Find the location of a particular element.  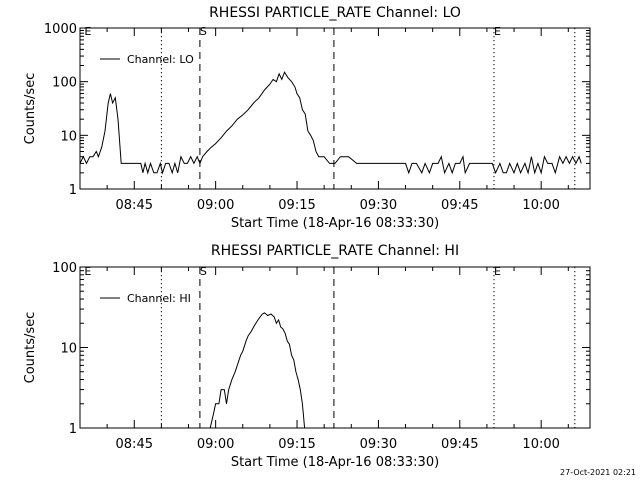

lo-x-tick-label: 10:00 is located at coordinates (540, 205).